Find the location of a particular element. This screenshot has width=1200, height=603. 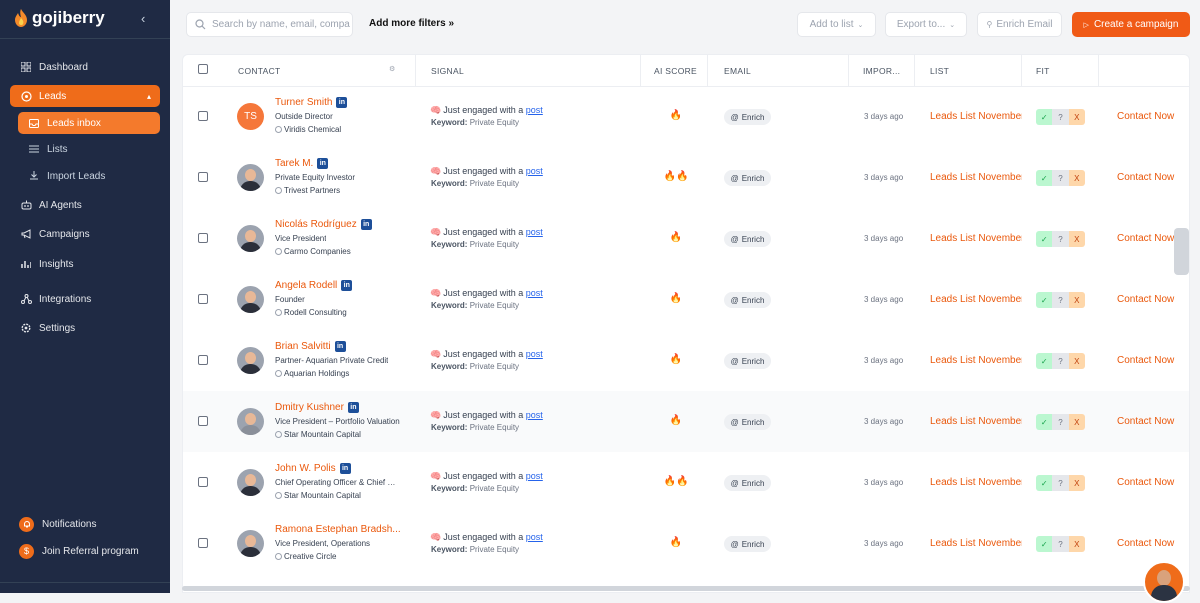

sidebar-item-dashboard: Dashboard is located at coordinates (85, 67).